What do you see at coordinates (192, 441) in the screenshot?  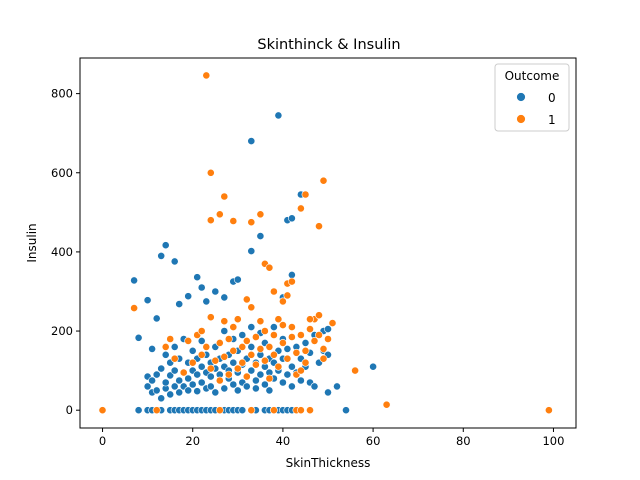 I see `x-tick-label: 20` at bounding box center [192, 441].